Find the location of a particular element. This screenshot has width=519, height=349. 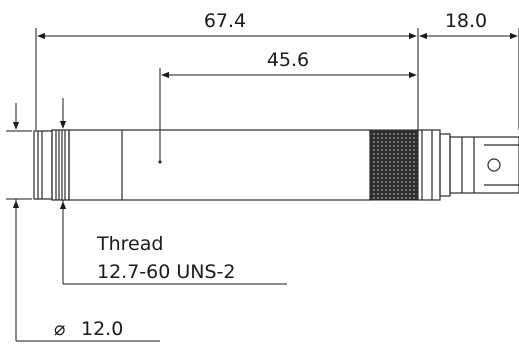

thread-spec: 12.7-60 UNS-2 is located at coordinates (166, 272).